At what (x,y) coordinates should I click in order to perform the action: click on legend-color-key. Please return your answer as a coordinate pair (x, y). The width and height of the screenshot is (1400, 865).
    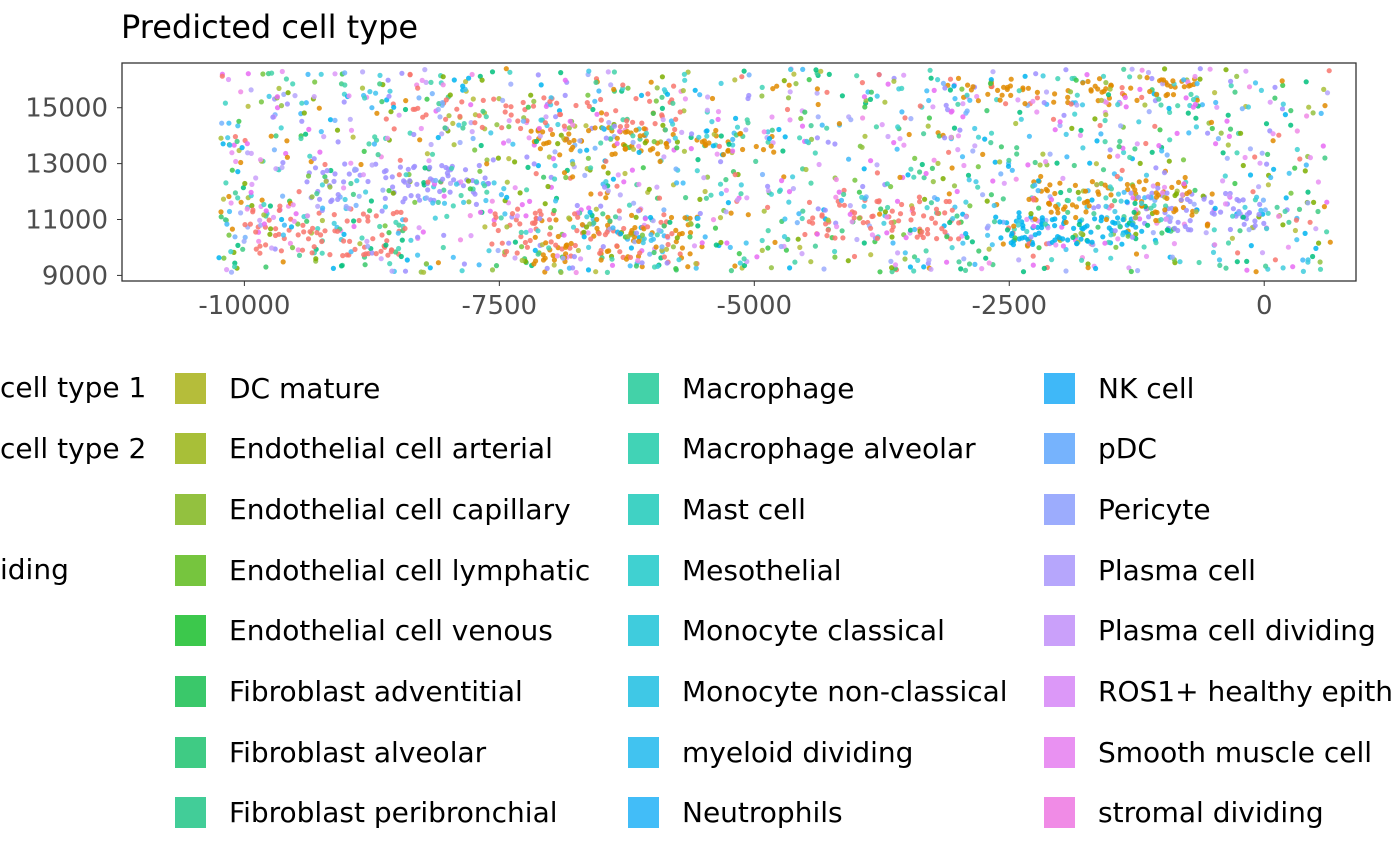
    Looking at the image, I should click on (1059, 509).